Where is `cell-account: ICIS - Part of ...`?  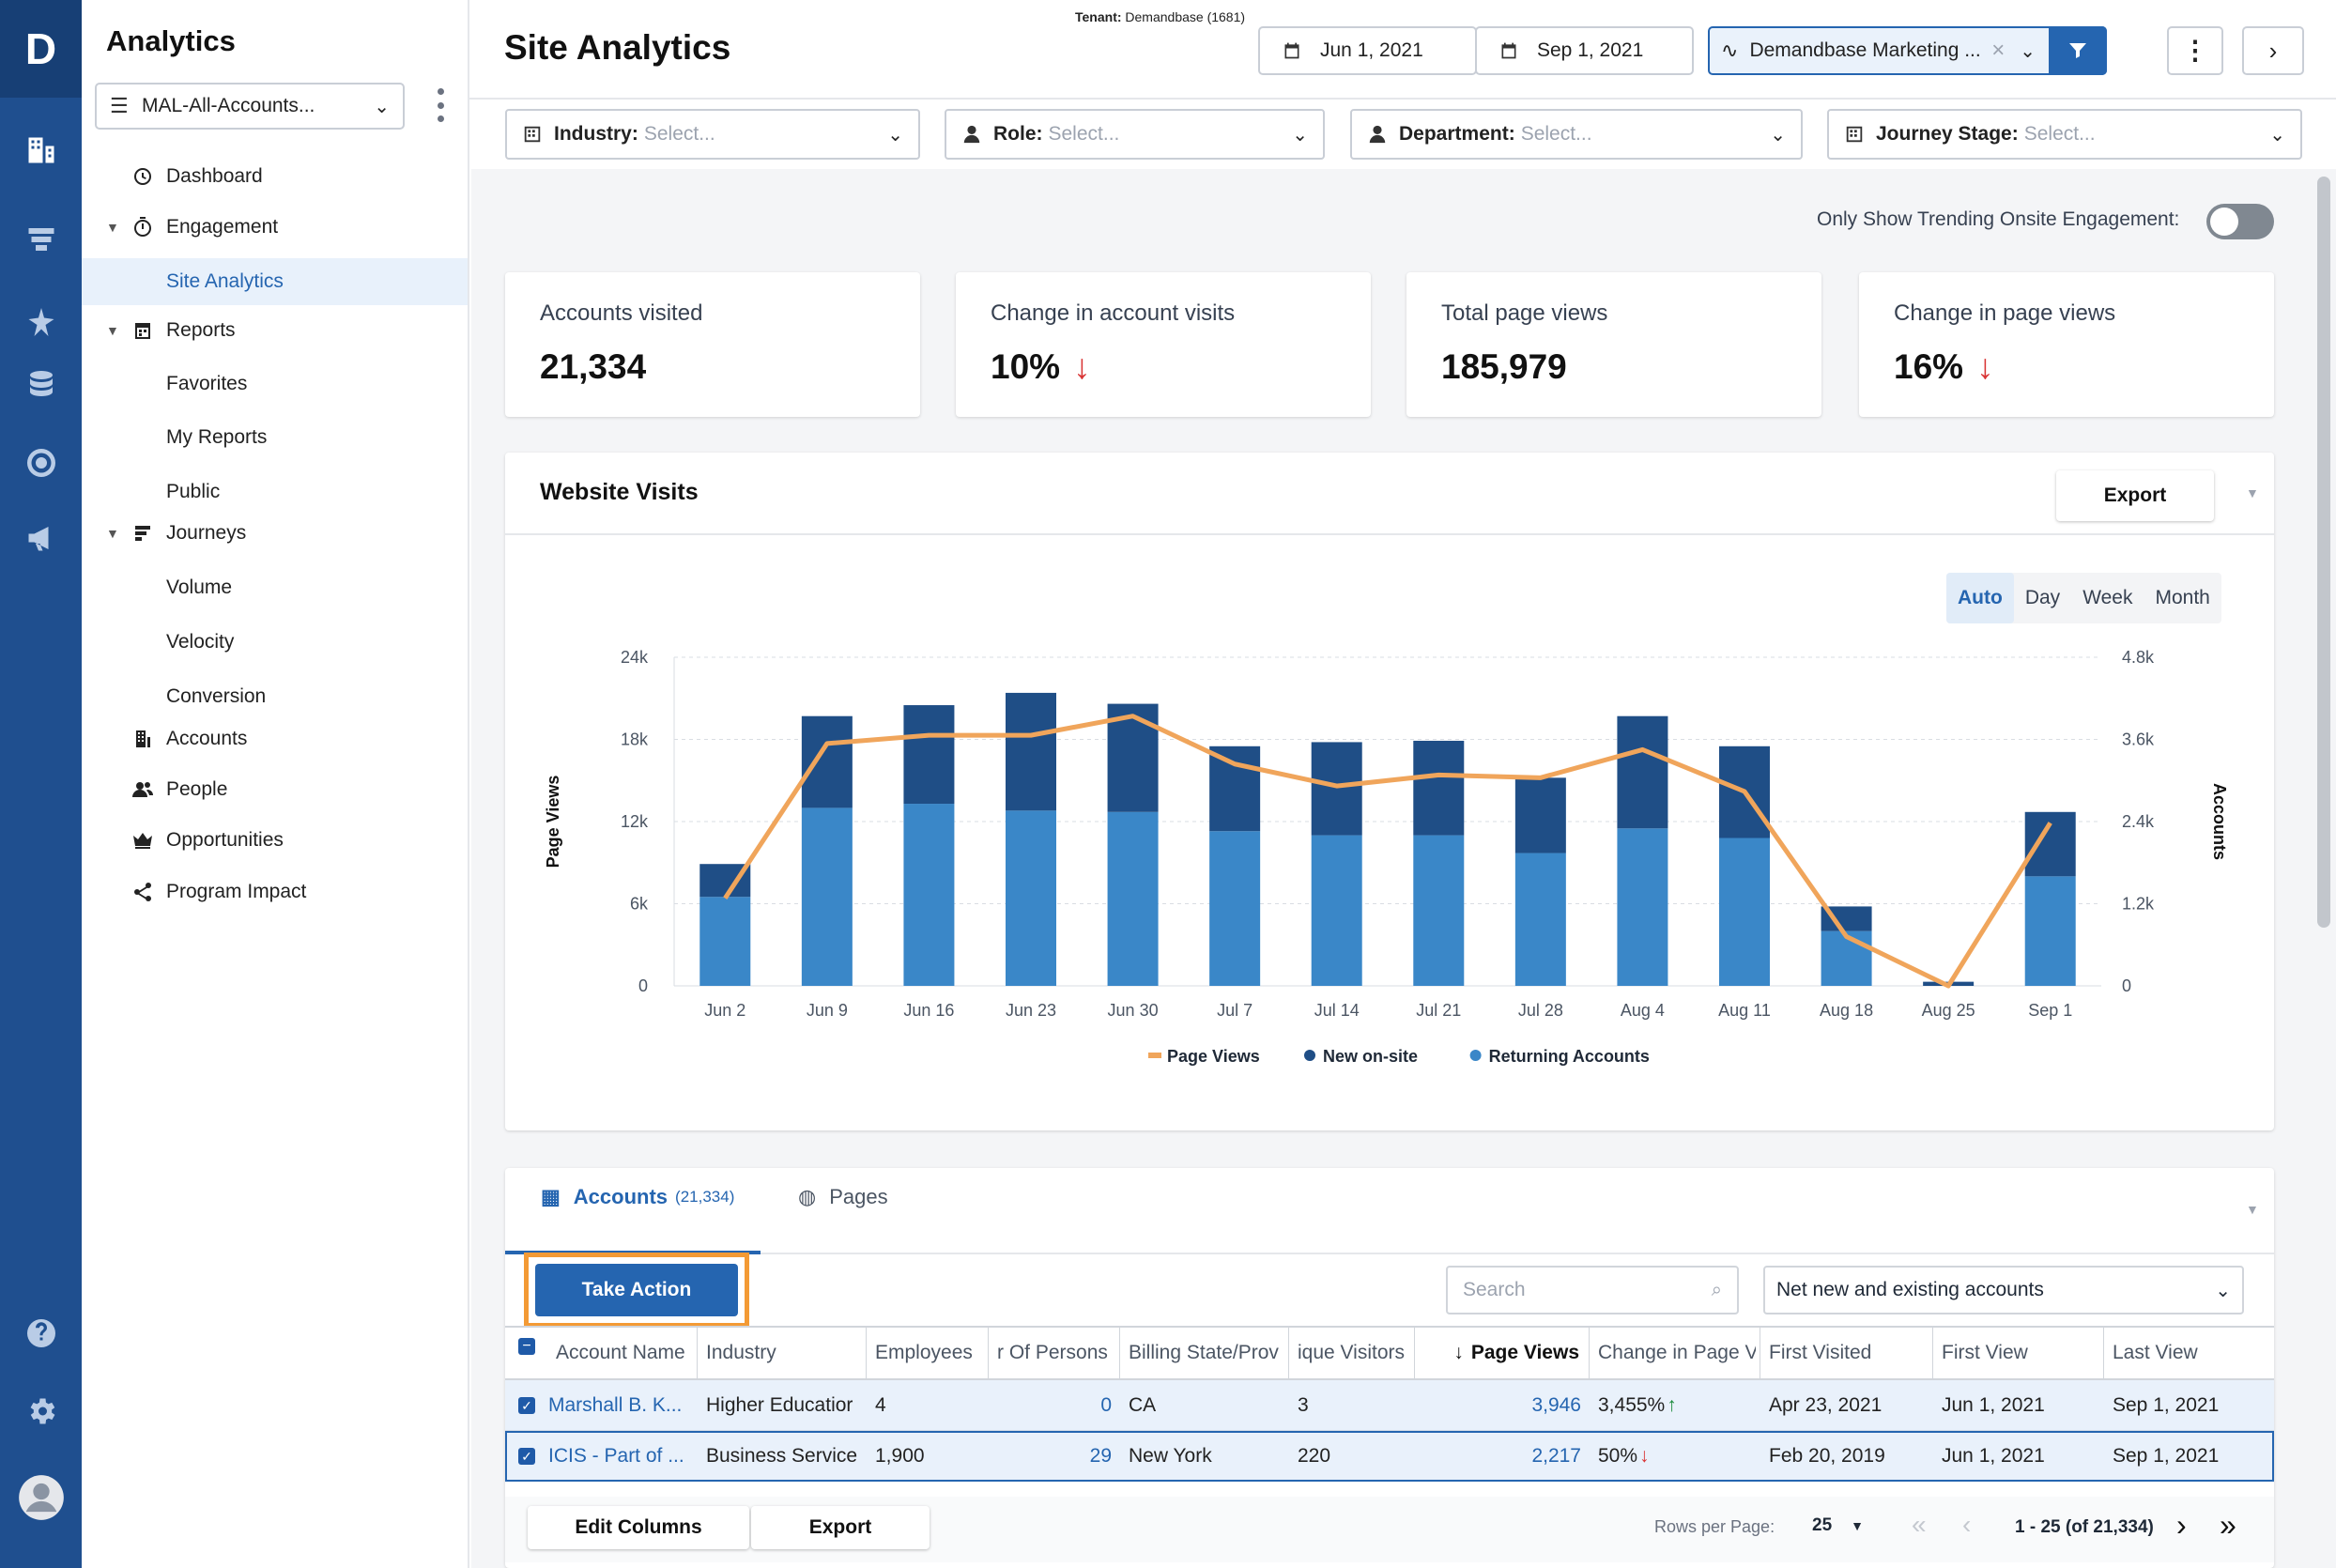
cell-account: ICIS - Part of ... is located at coordinates (616, 1456).